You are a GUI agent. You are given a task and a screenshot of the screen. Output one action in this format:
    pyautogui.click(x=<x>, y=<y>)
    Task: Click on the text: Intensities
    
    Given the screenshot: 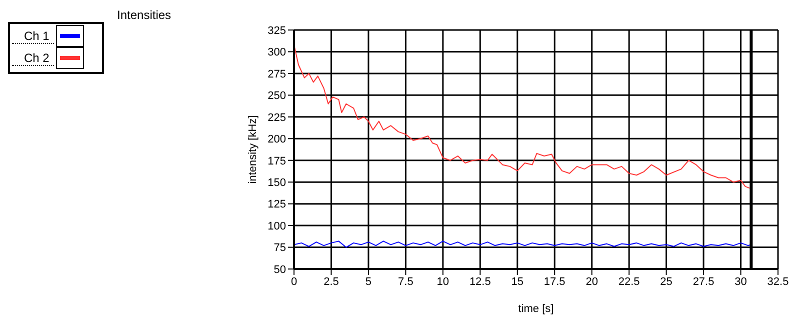 What is the action you would take?
    pyautogui.click(x=144, y=15)
    